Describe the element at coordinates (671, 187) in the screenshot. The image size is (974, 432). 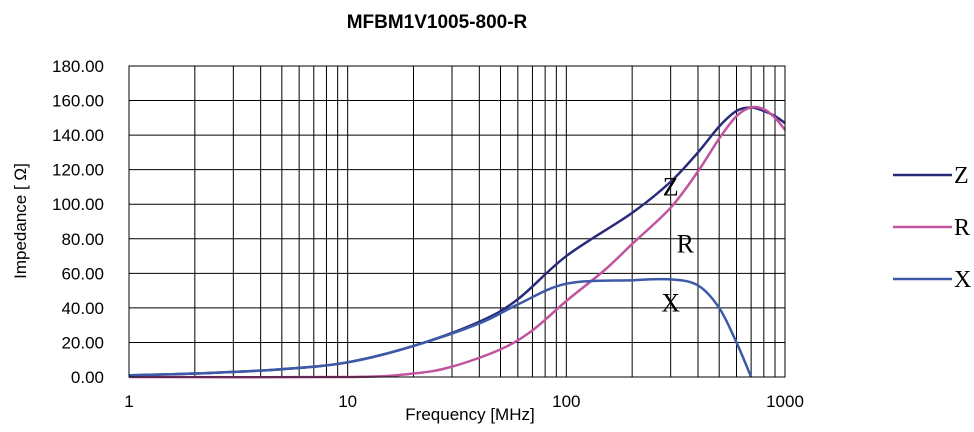
I see `annotation-z: Z` at that location.